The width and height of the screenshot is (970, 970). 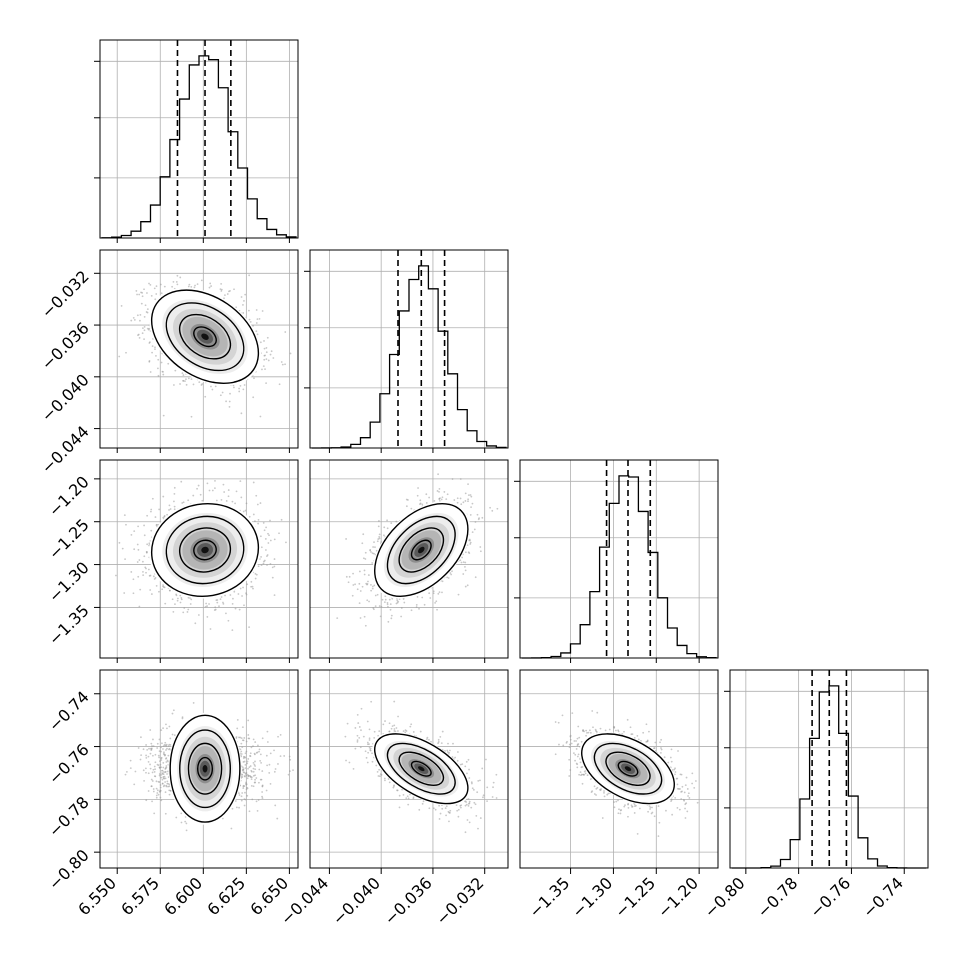 What do you see at coordinates (65, 294) in the screenshot?
I see `y-tick-label: −0.032` at bounding box center [65, 294].